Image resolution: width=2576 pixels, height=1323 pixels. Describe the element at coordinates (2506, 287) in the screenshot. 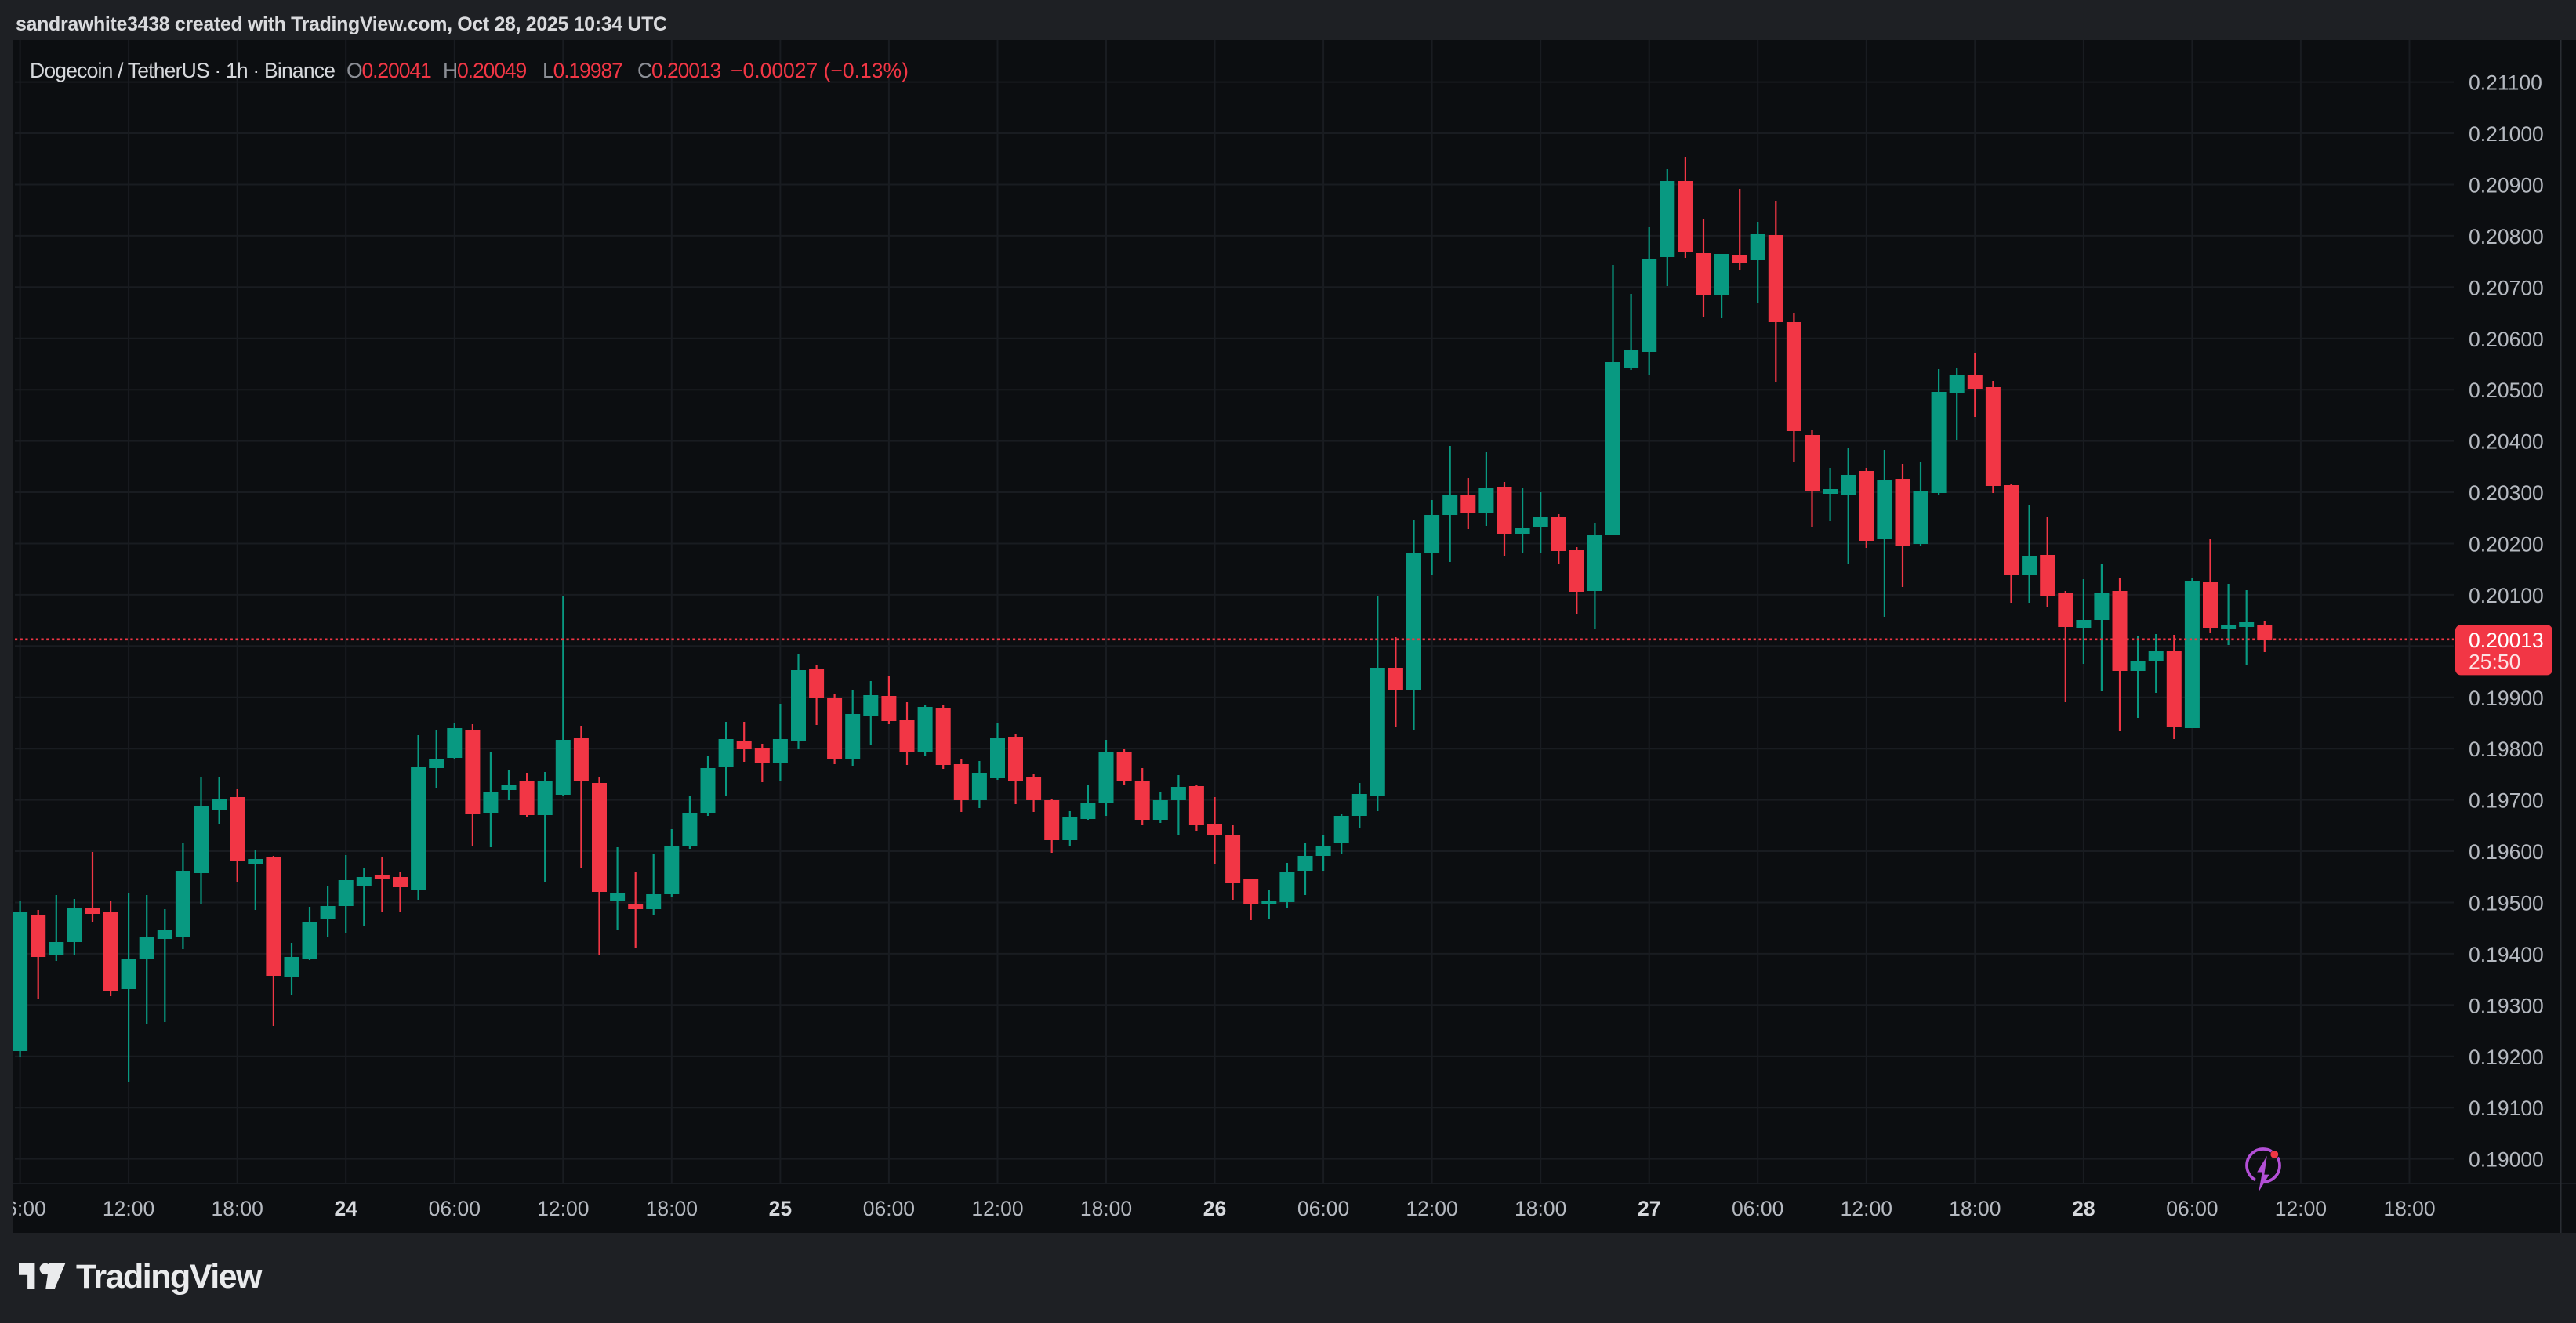

I see `svg-text: 0.20700` at that location.